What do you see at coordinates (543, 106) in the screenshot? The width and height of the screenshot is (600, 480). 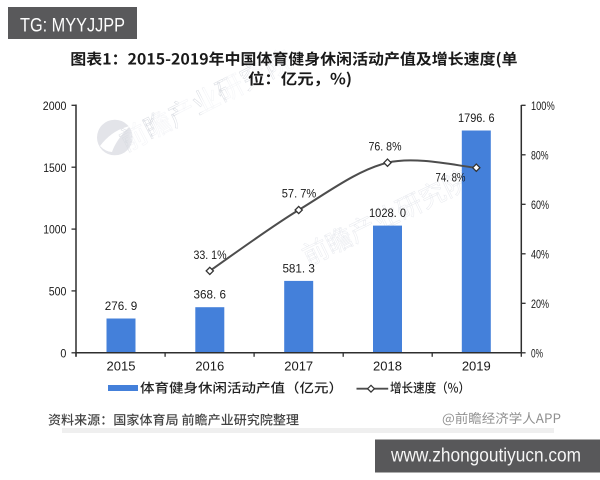 I see `svg-text: 100%` at bounding box center [543, 106].